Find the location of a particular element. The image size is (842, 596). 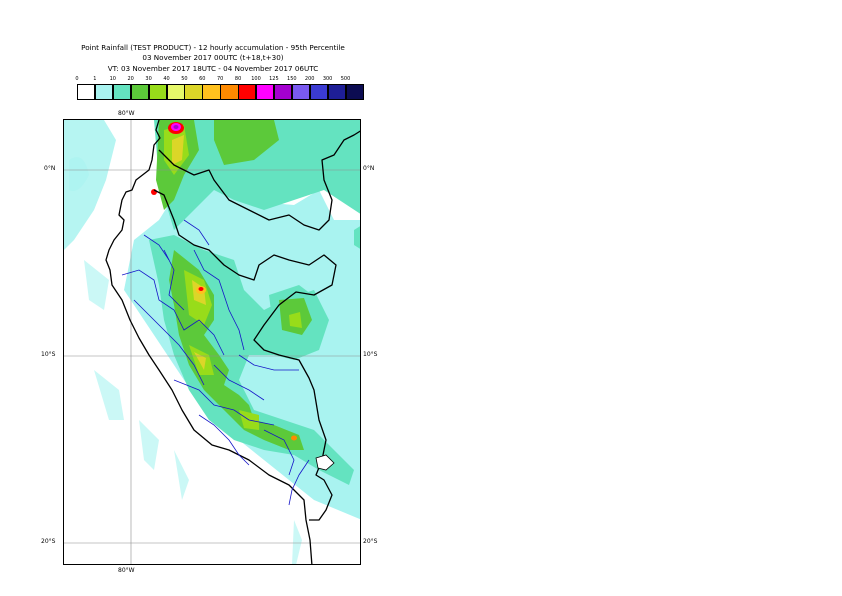

legend-threshold-label: 50 is located at coordinates (184, 79).